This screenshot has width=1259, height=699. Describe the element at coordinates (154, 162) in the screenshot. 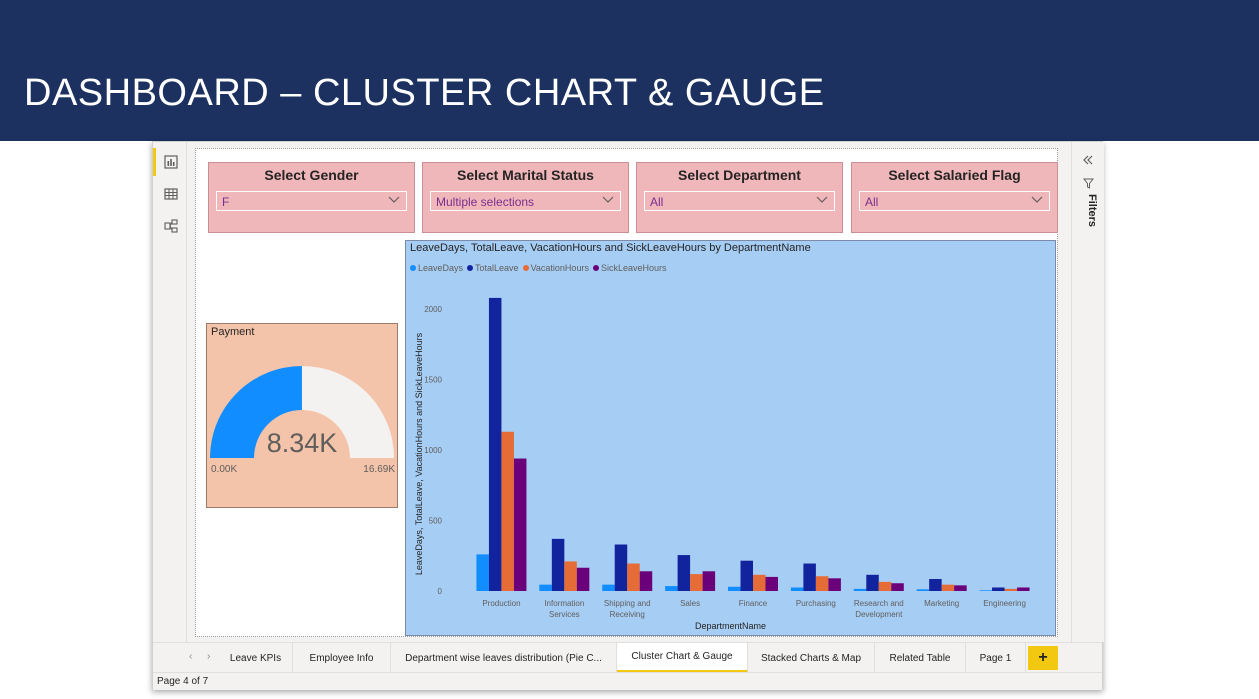

I see `rail-active-indicator` at that location.